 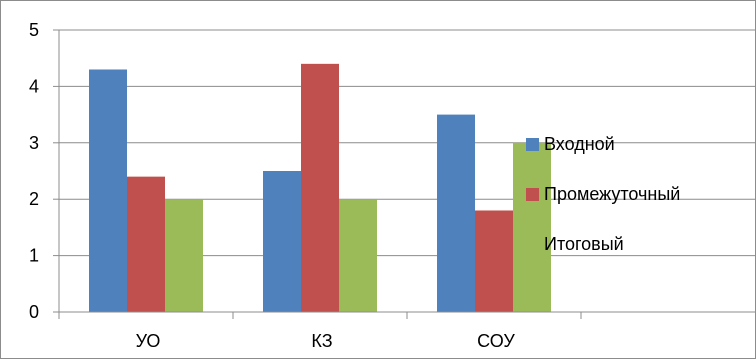 What do you see at coordinates (148, 341) in the screenshot?
I see `category-label: УО` at bounding box center [148, 341].